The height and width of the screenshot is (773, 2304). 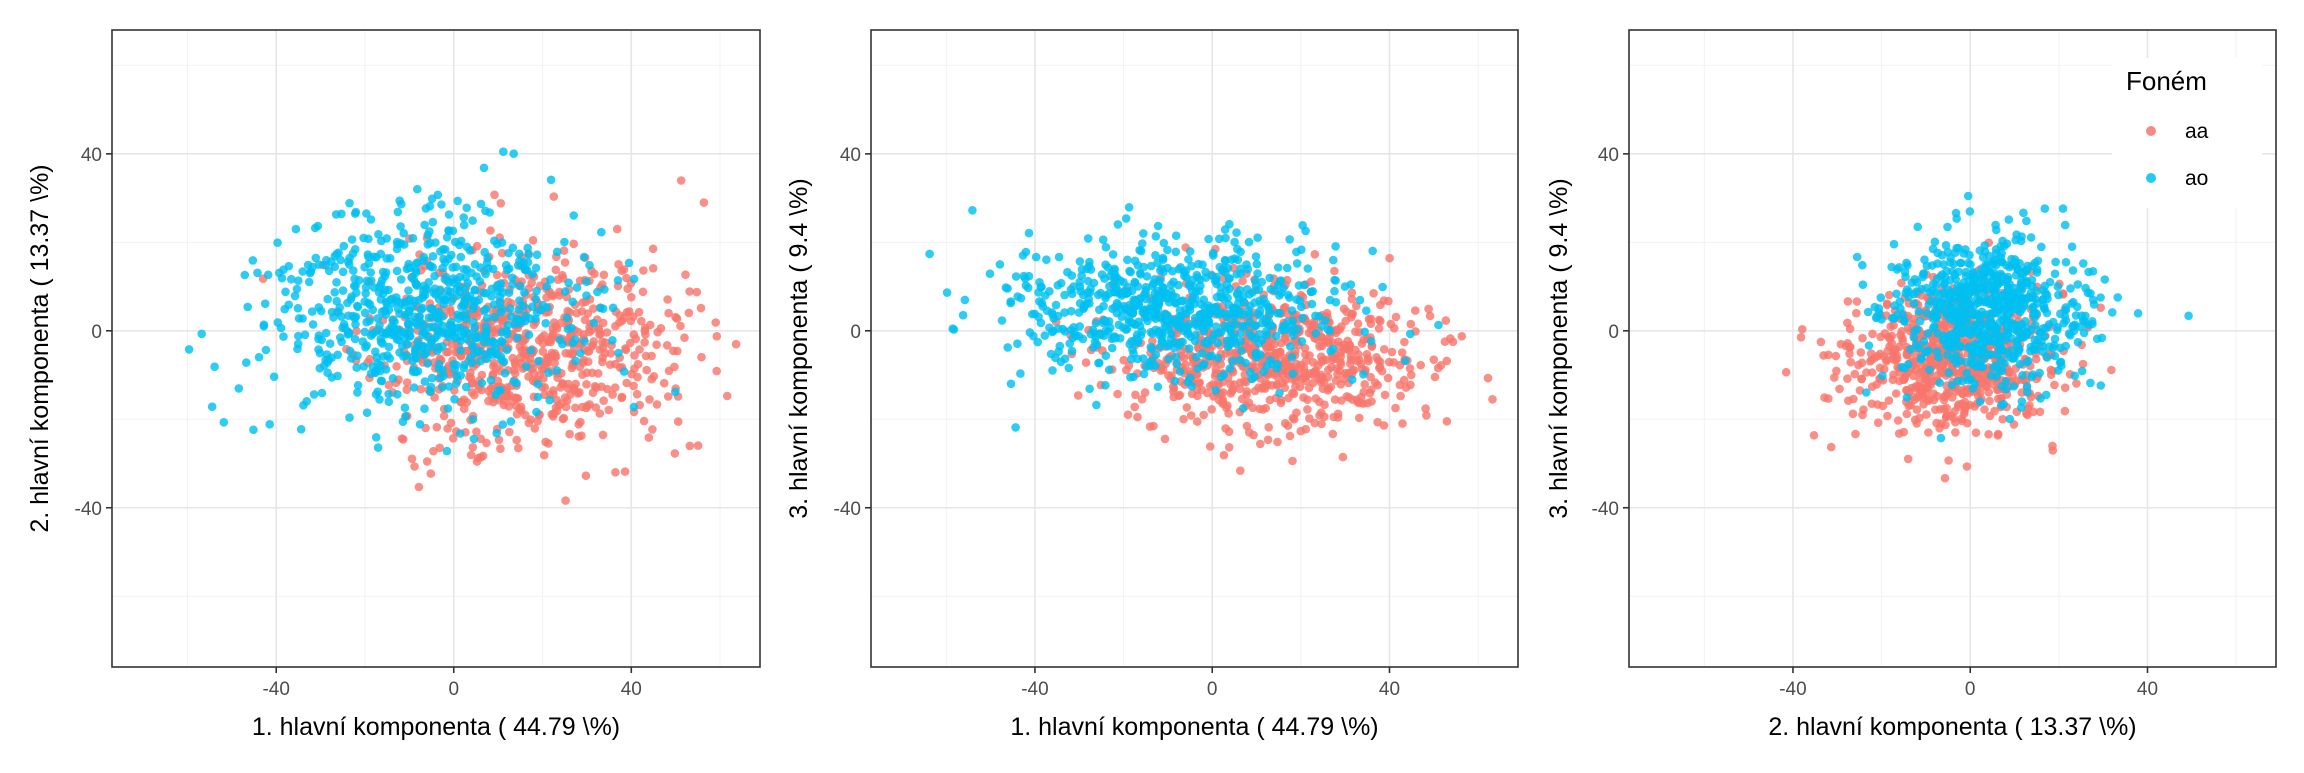 I want to click on y-tick-label: 40, so click(x=850, y=155).